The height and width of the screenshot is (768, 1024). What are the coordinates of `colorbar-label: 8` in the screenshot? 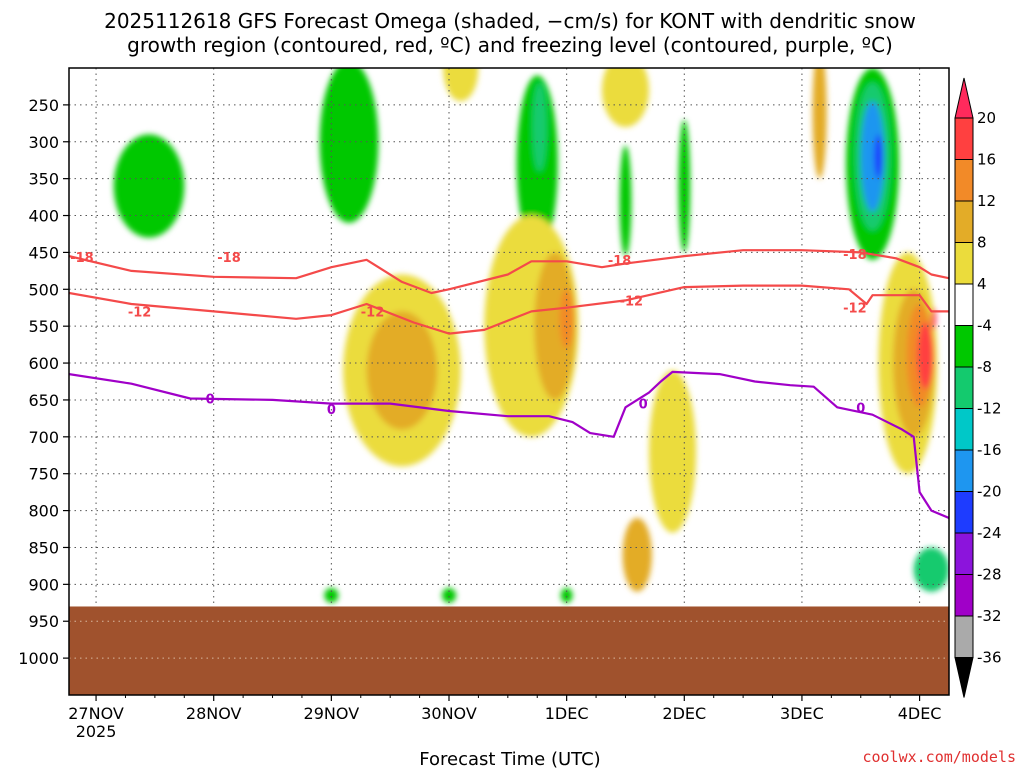 It's located at (982, 243).